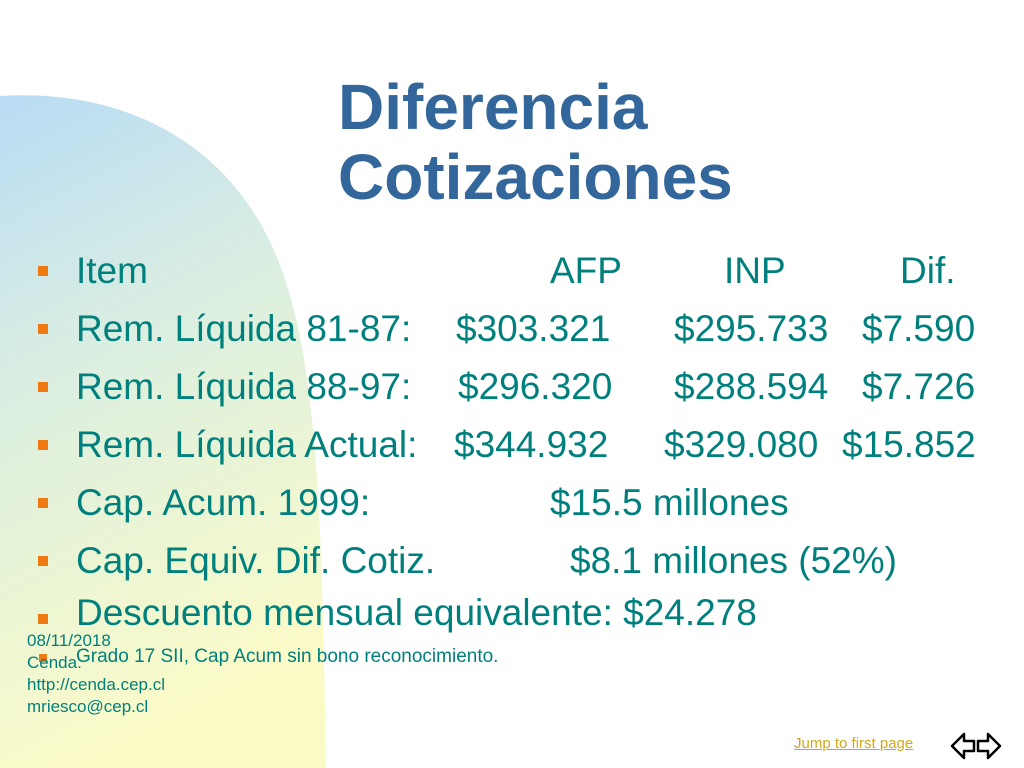 The height and width of the screenshot is (768, 1024). What do you see at coordinates (586, 270) in the screenshot?
I see `column-header-afp: AFP` at bounding box center [586, 270].